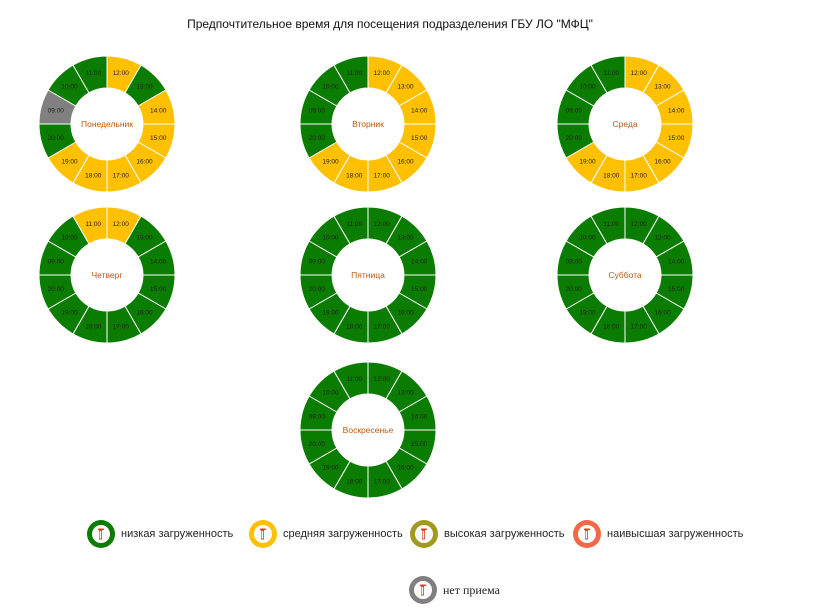  Describe the element at coordinates (675, 534) in the screenshot. I see `legend-label: наивысшая загруженность` at that location.